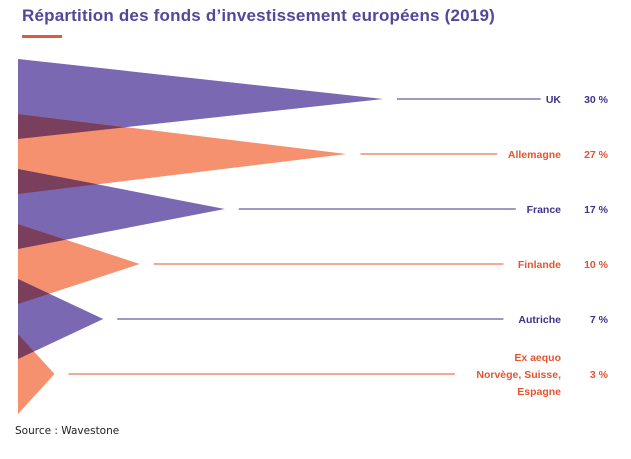 Image resolution: width=631 pixels, height=459 pixels. What do you see at coordinates (42, 36) in the screenshot?
I see `title-accent-bar` at bounding box center [42, 36].